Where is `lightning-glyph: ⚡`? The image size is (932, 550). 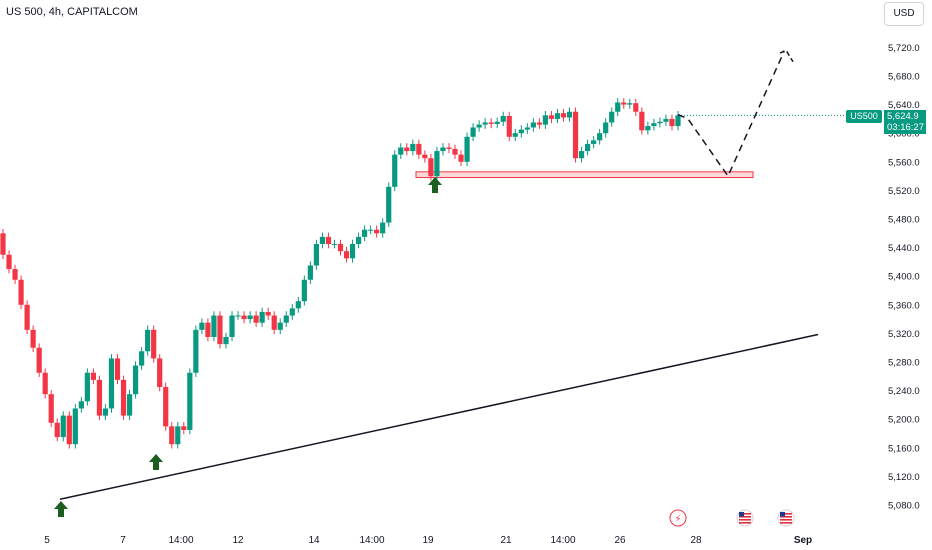
lightning-glyph: ⚡ is located at coordinates (677, 519).